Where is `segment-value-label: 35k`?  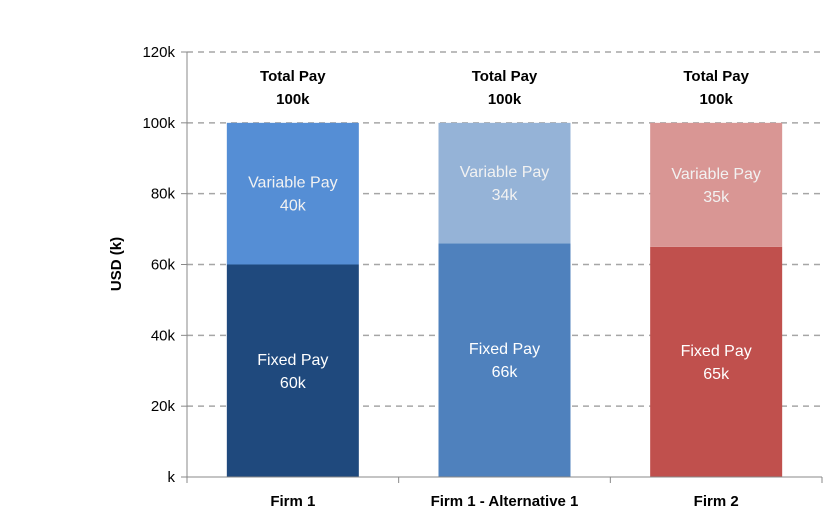
segment-value-label: 35k is located at coordinates (716, 197).